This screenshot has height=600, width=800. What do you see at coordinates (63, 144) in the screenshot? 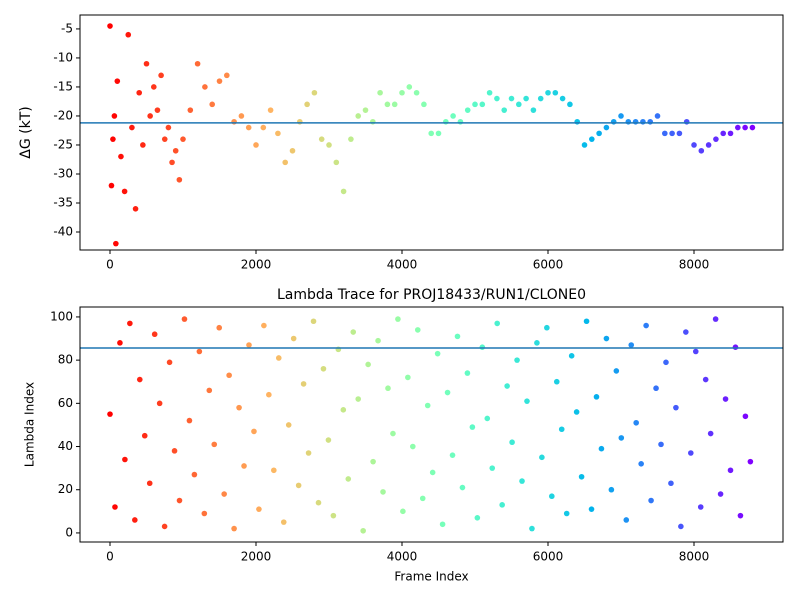
I see `y-tick-label: -25` at bounding box center [63, 144].